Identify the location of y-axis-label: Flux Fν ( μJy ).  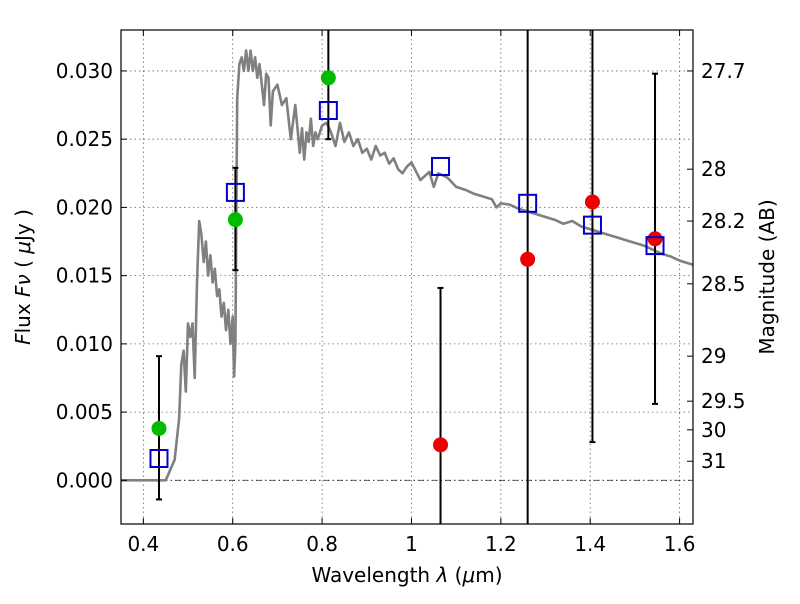
(23, 277).